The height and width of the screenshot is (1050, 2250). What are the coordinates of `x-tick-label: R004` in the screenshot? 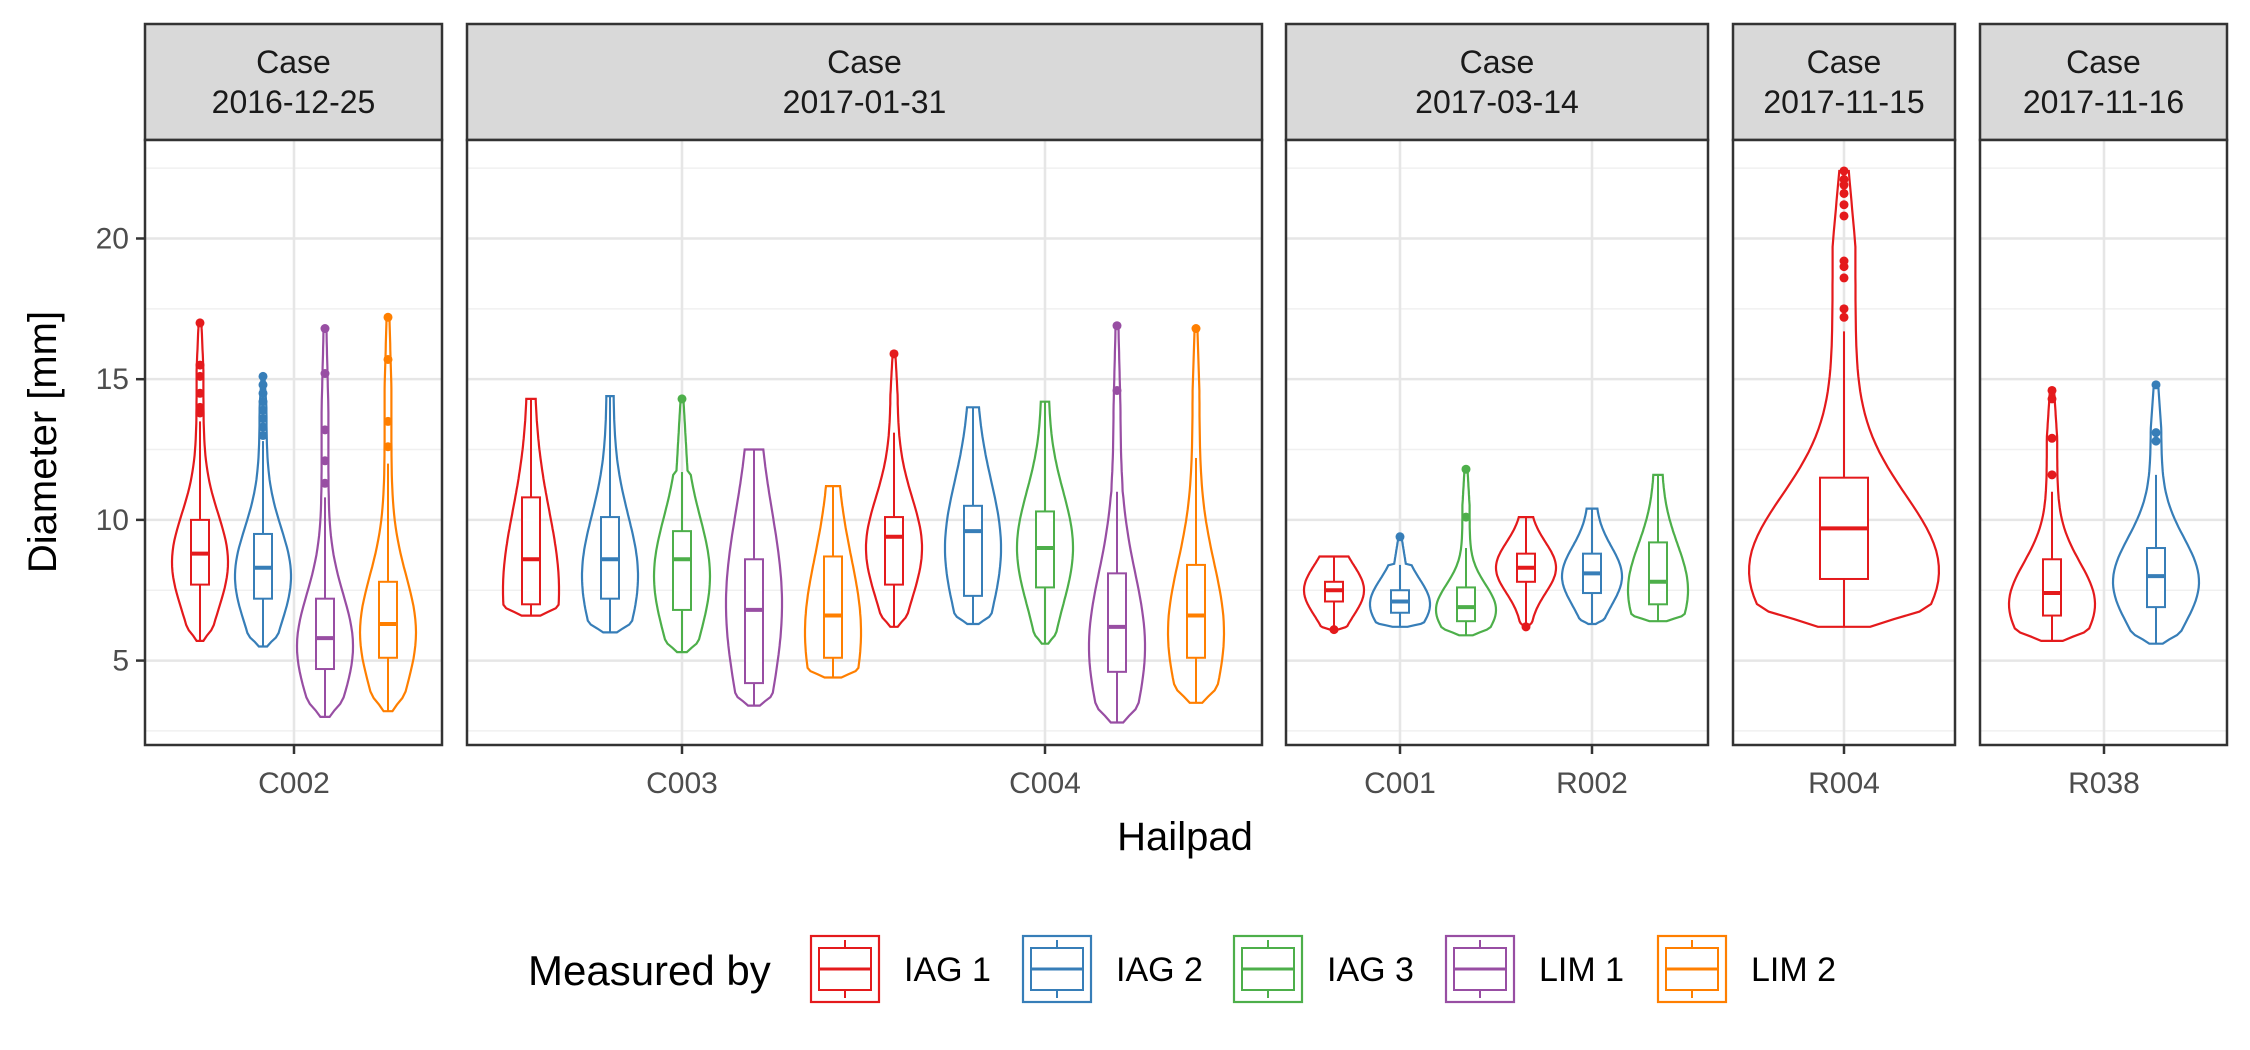 It's located at (1844, 783).